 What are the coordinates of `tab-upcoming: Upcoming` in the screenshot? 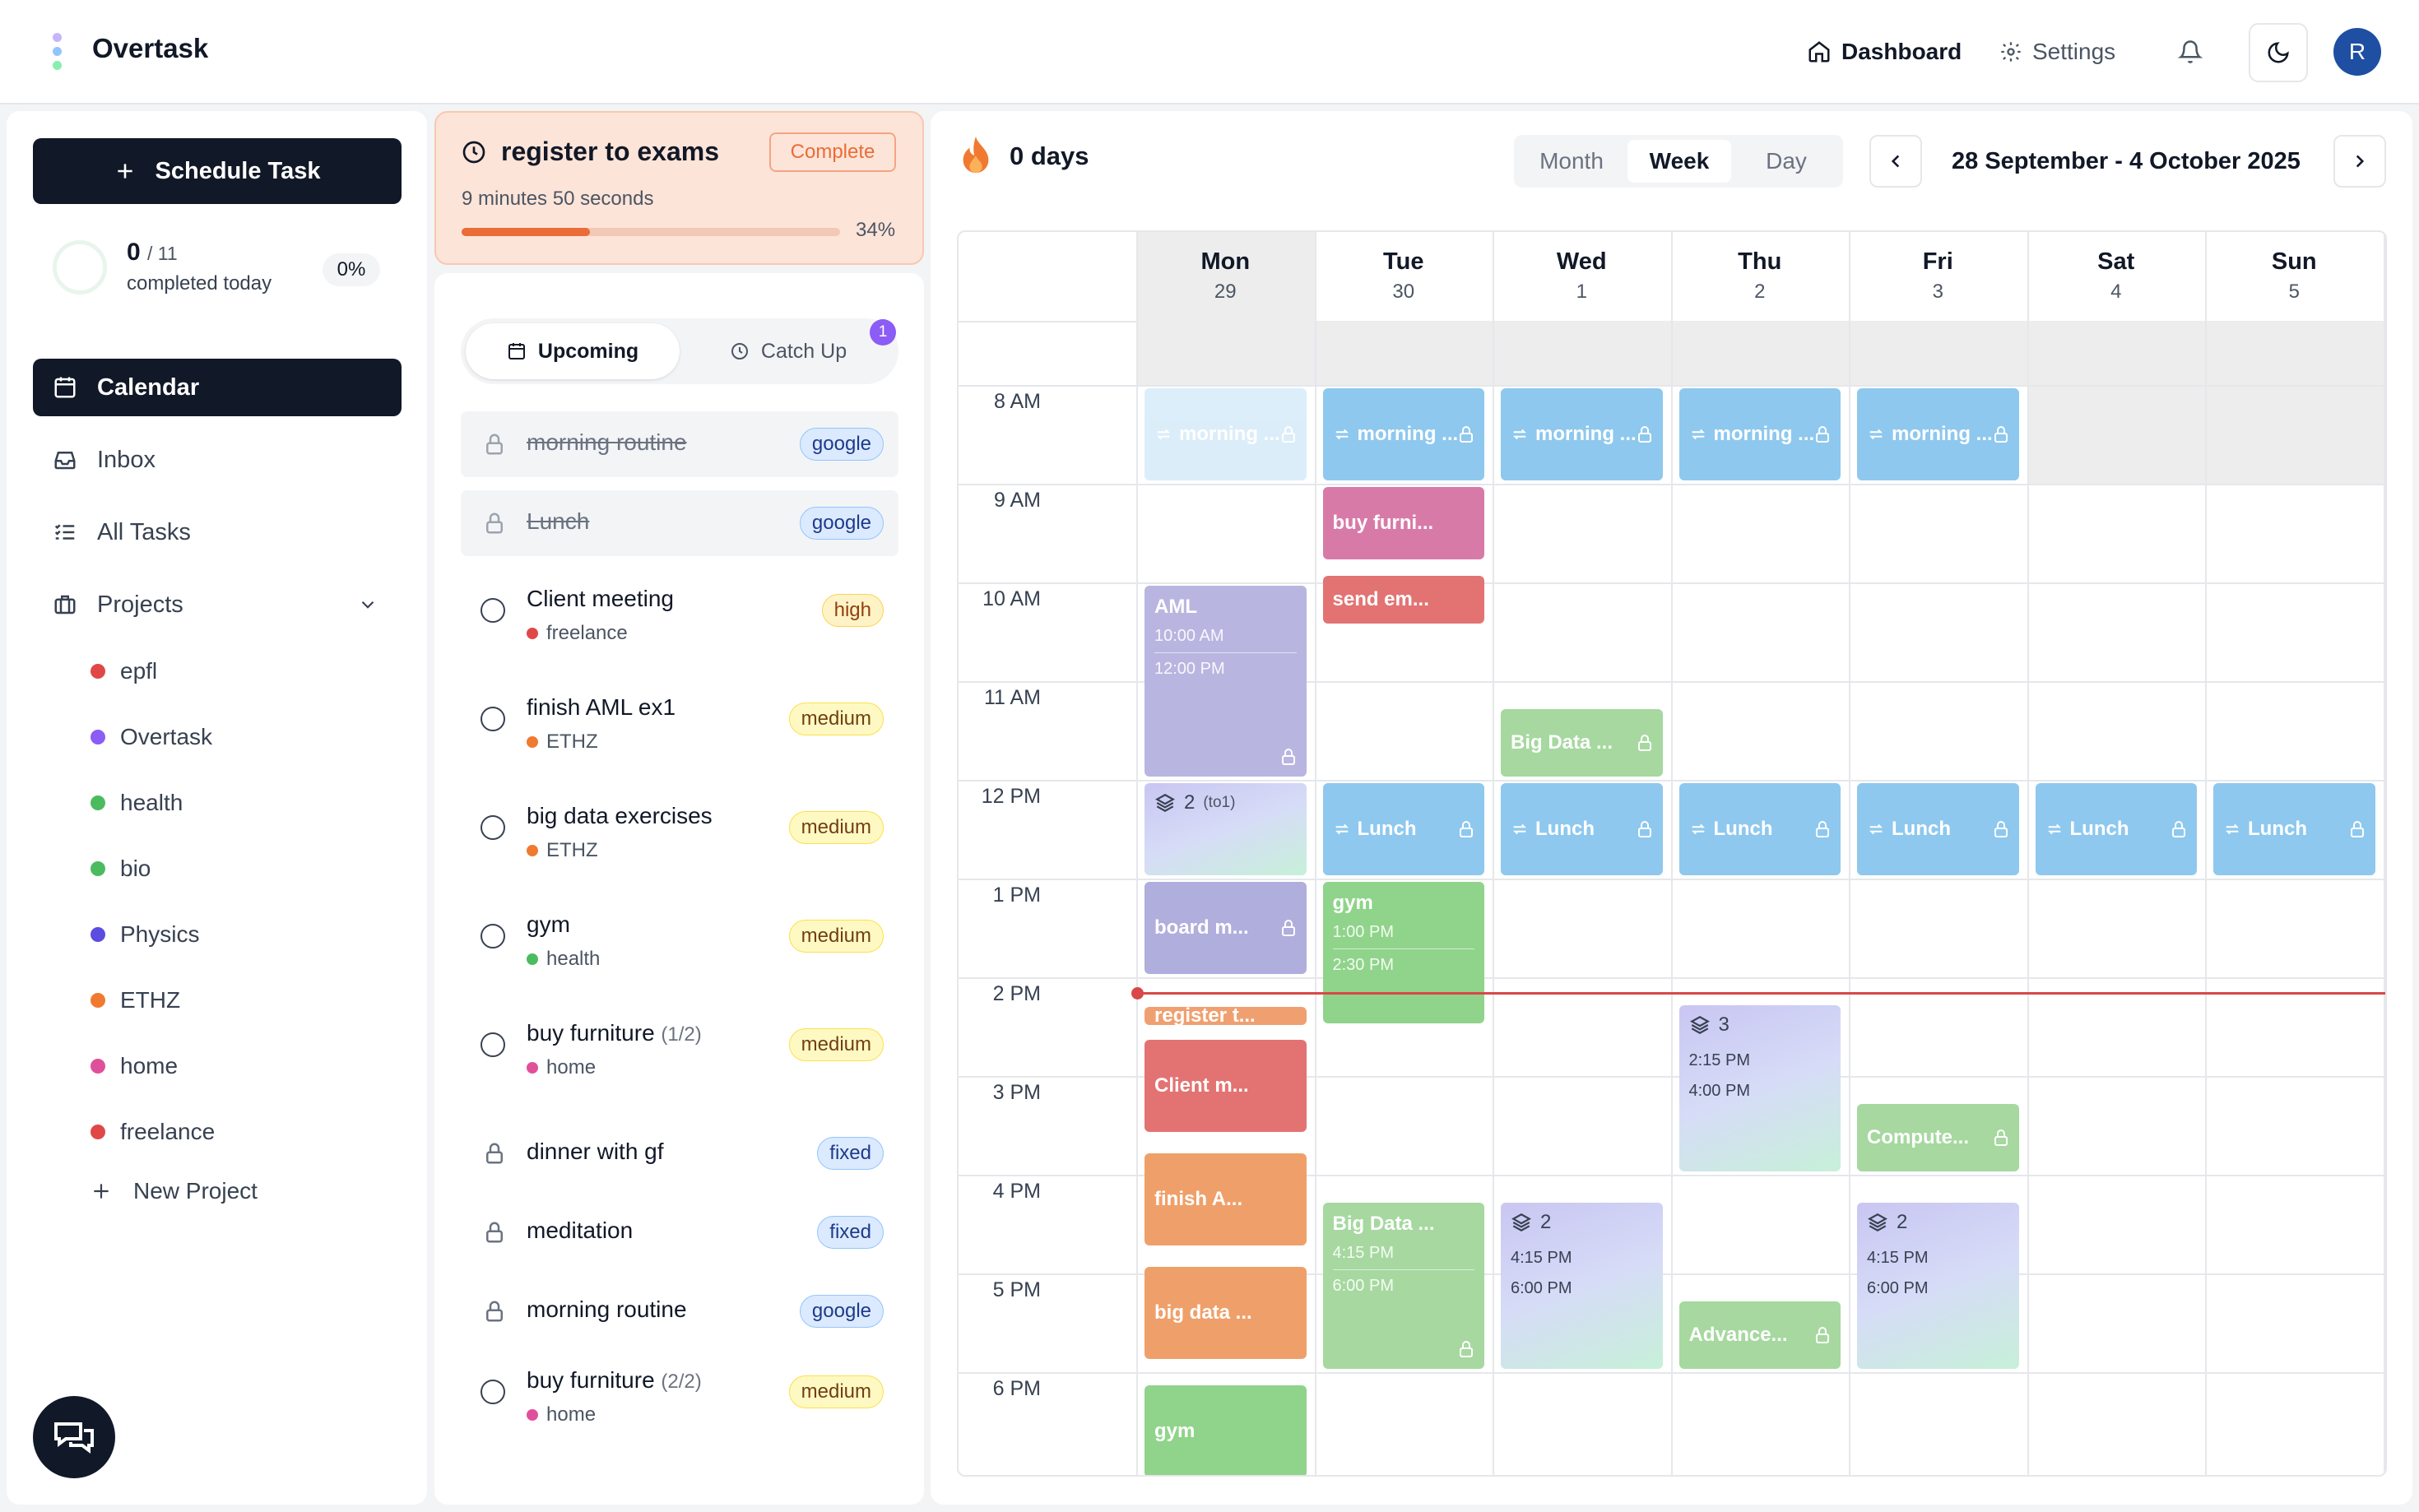 It's located at (573, 351).